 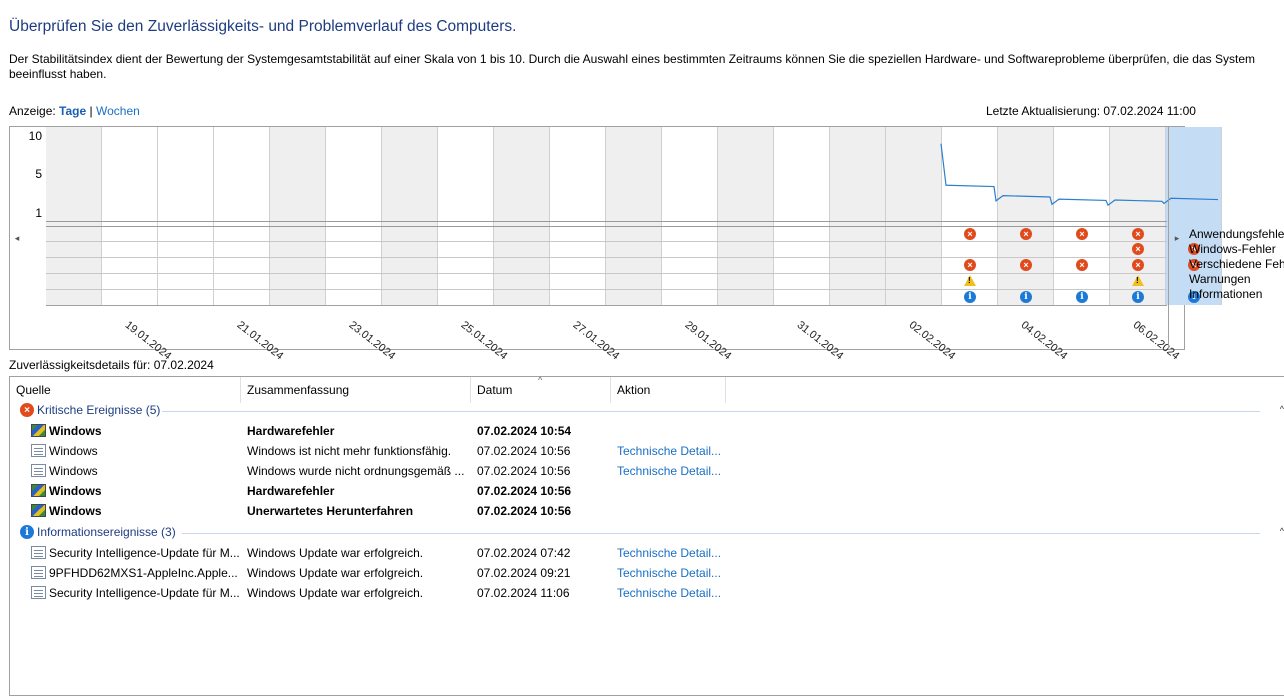 What do you see at coordinates (32, 111) in the screenshot?
I see `view-label: Anzeige:` at bounding box center [32, 111].